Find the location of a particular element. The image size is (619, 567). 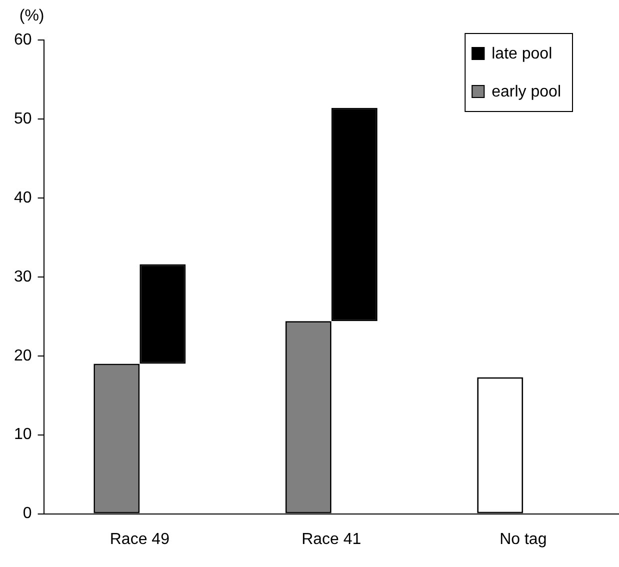

y-tick-label: 30 is located at coordinates (23, 277).